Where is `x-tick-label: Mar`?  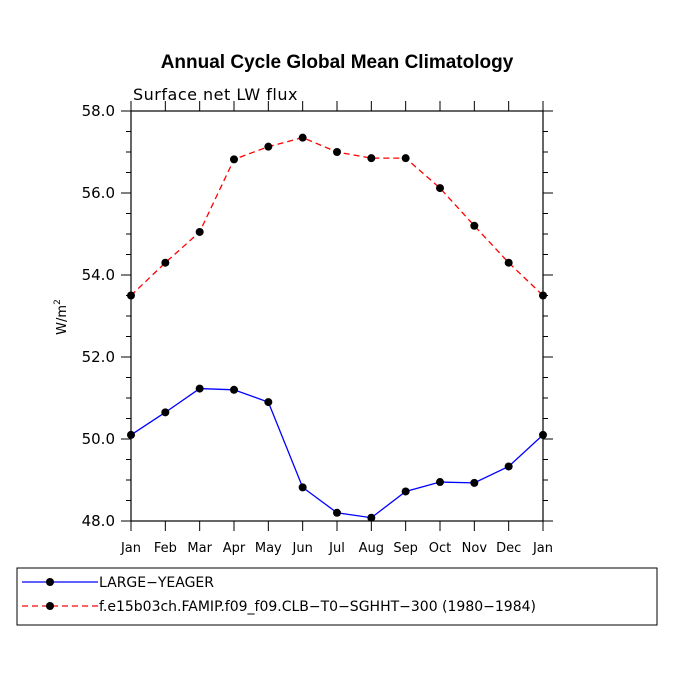
x-tick-label: Mar is located at coordinates (199, 548).